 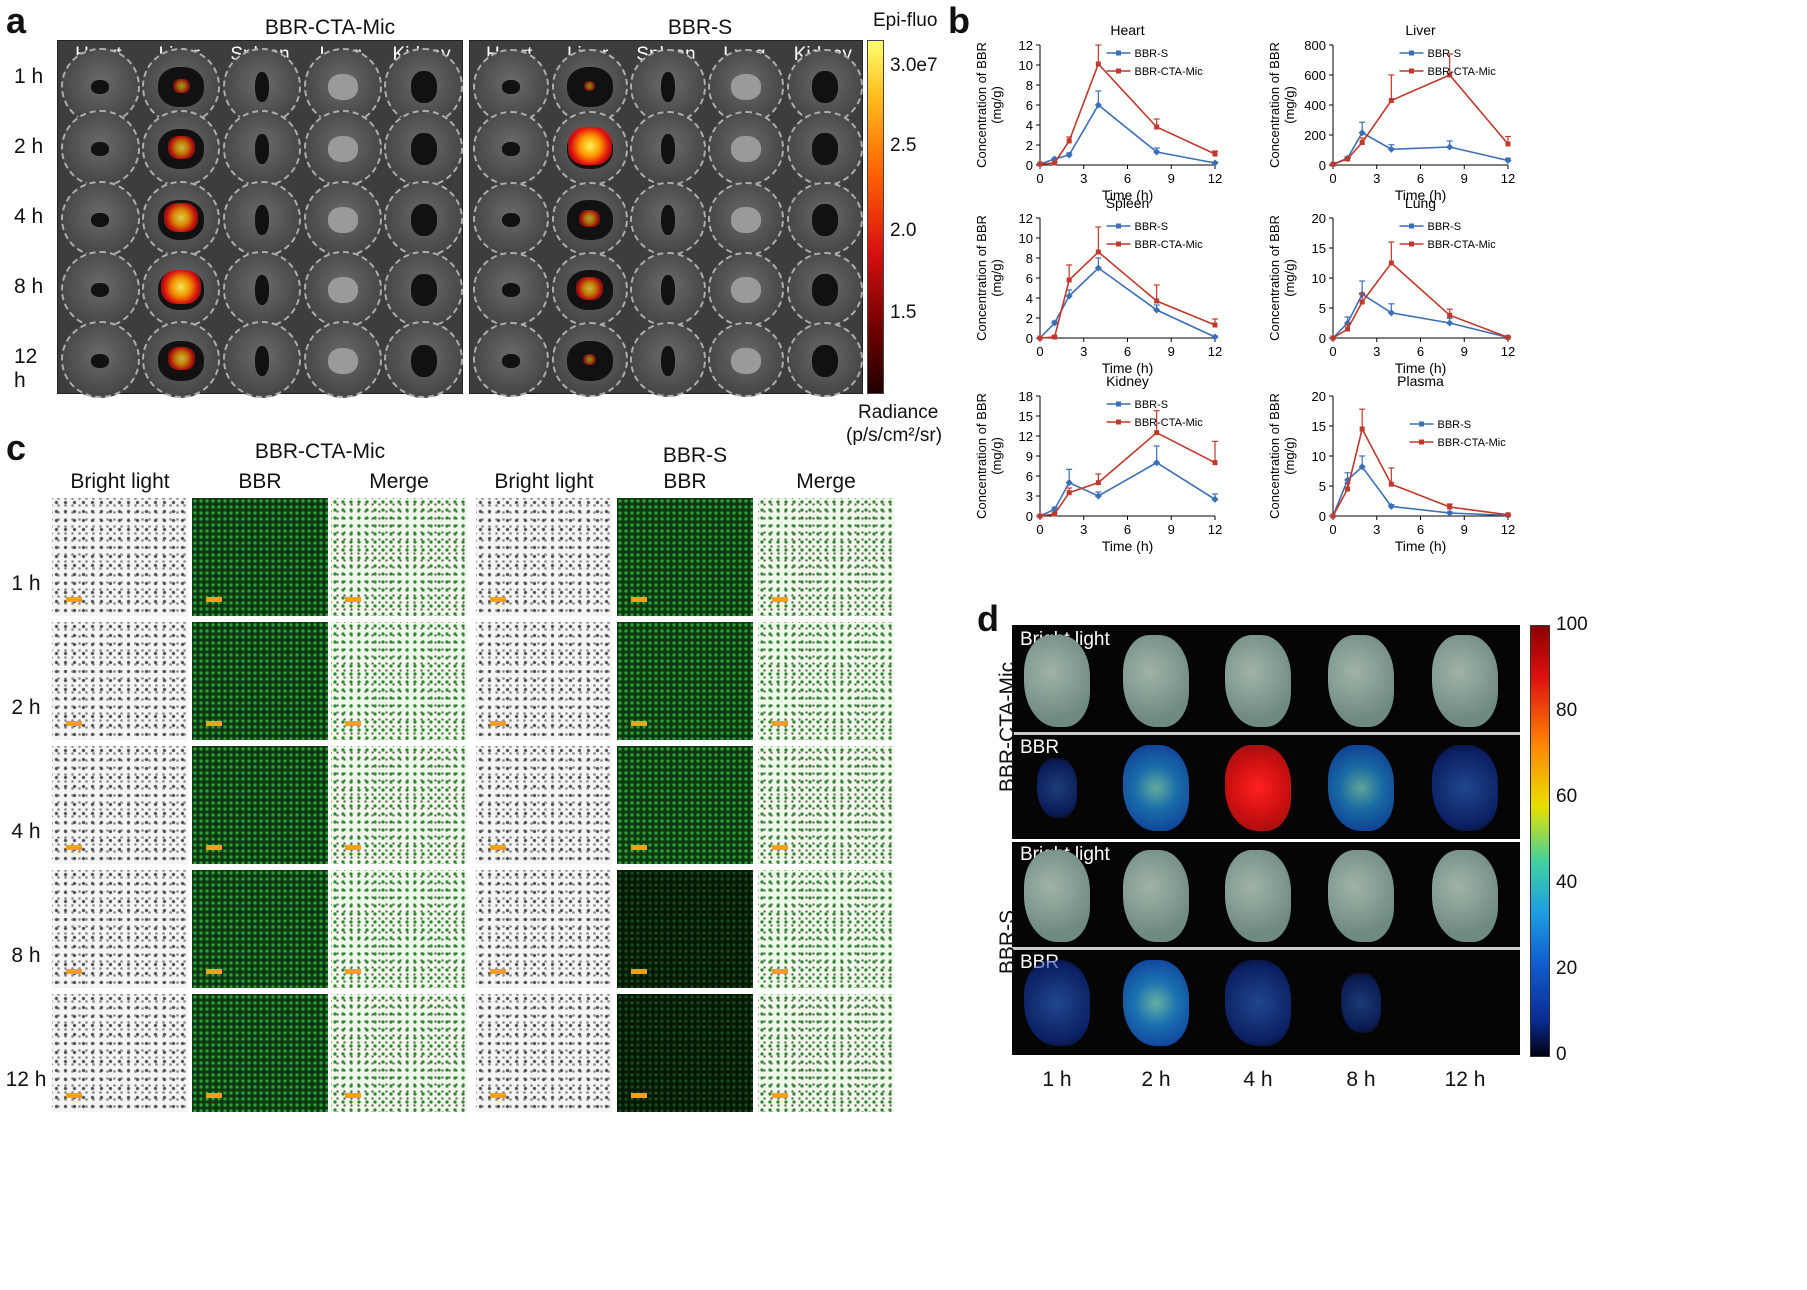 What do you see at coordinates (1567, 882) in the screenshot?
I see `panel-d-colorbar-tick: 40` at bounding box center [1567, 882].